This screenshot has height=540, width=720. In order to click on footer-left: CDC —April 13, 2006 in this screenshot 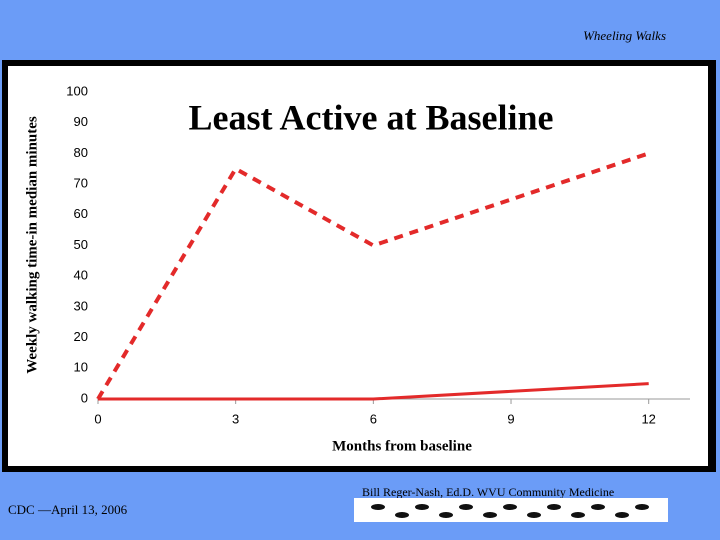, I will do `click(68, 509)`.